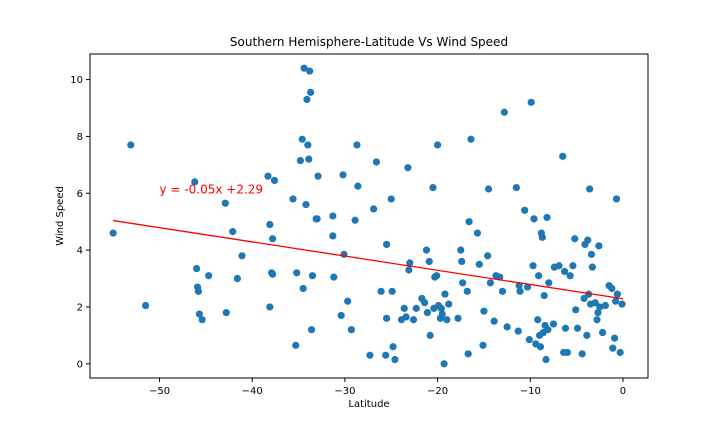 The width and height of the screenshot is (720, 432). Describe the element at coordinates (159, 391) in the screenshot. I see `x-tick-label: −50` at that location.